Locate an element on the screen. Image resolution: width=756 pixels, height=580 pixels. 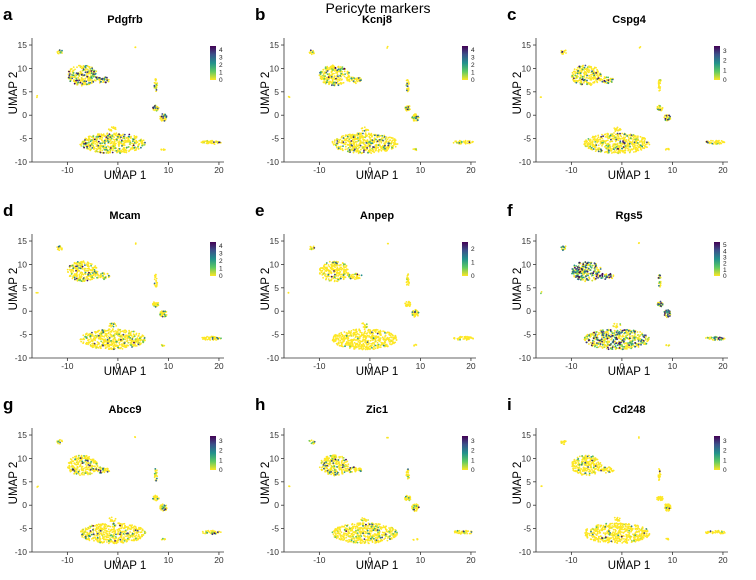
color-legend-bar is located at coordinates (465, 63).